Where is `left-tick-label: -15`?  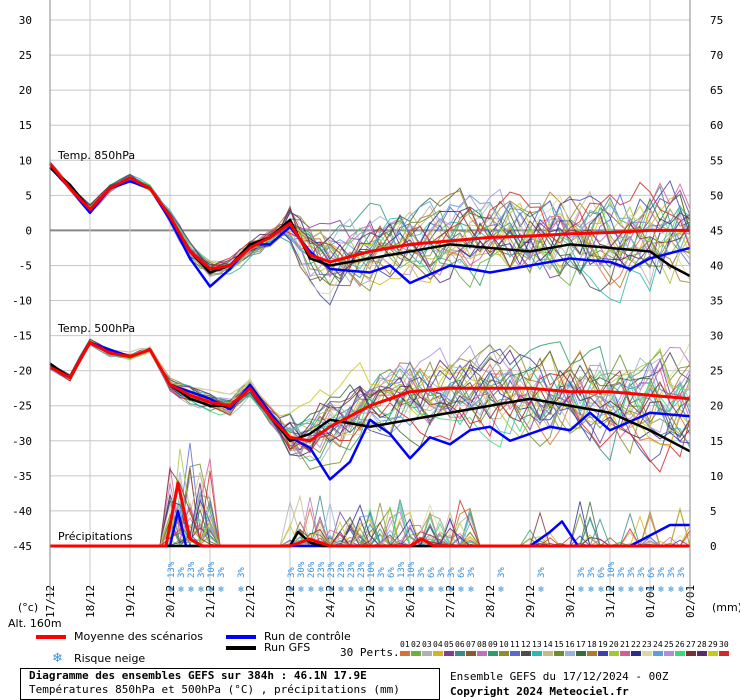 left-tick-label: -15 is located at coordinates (22, 336).